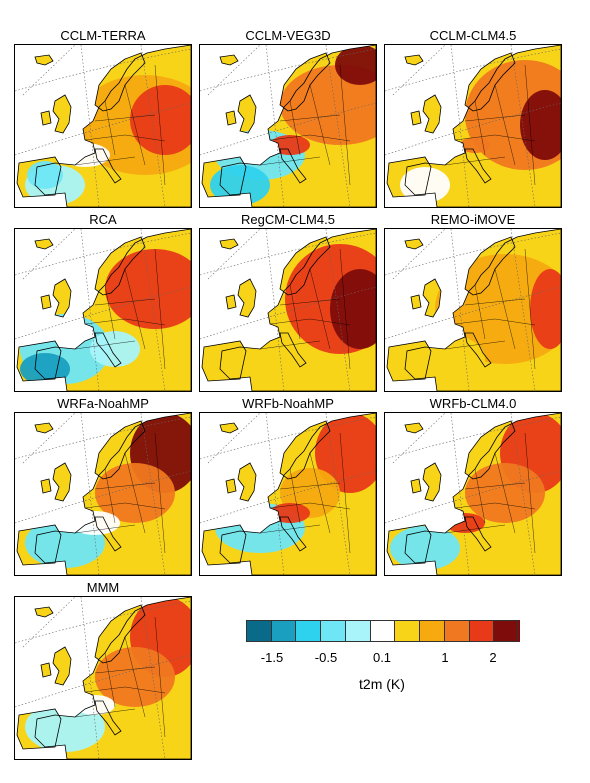 This screenshot has height=783, width=590. What do you see at coordinates (473, 35) in the screenshot?
I see `panel-title: CCLM-CLM4.5` at bounding box center [473, 35].